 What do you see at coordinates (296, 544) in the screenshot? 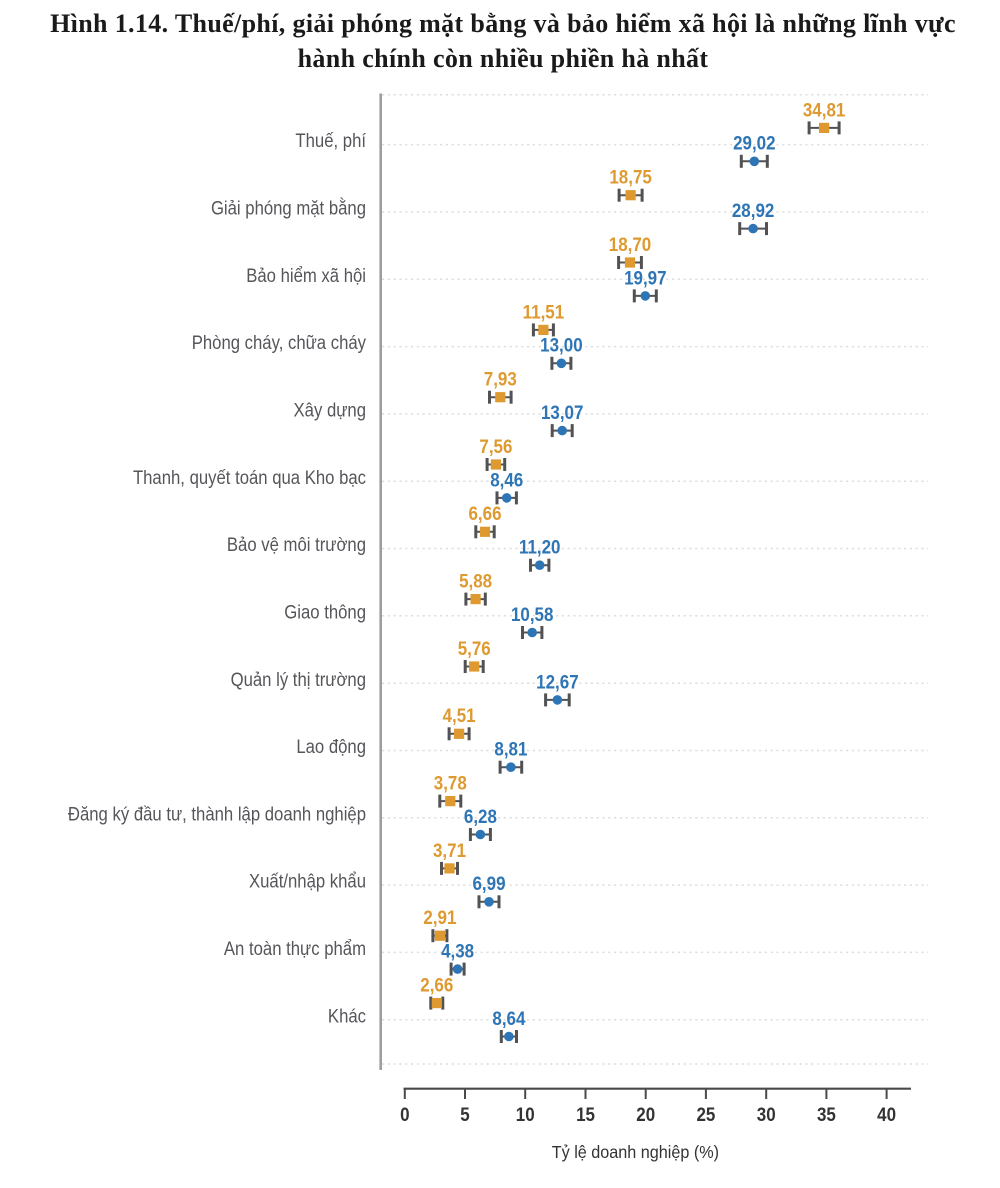
I see `svg-text: Bảo vệ môi trường` at bounding box center [296, 544].